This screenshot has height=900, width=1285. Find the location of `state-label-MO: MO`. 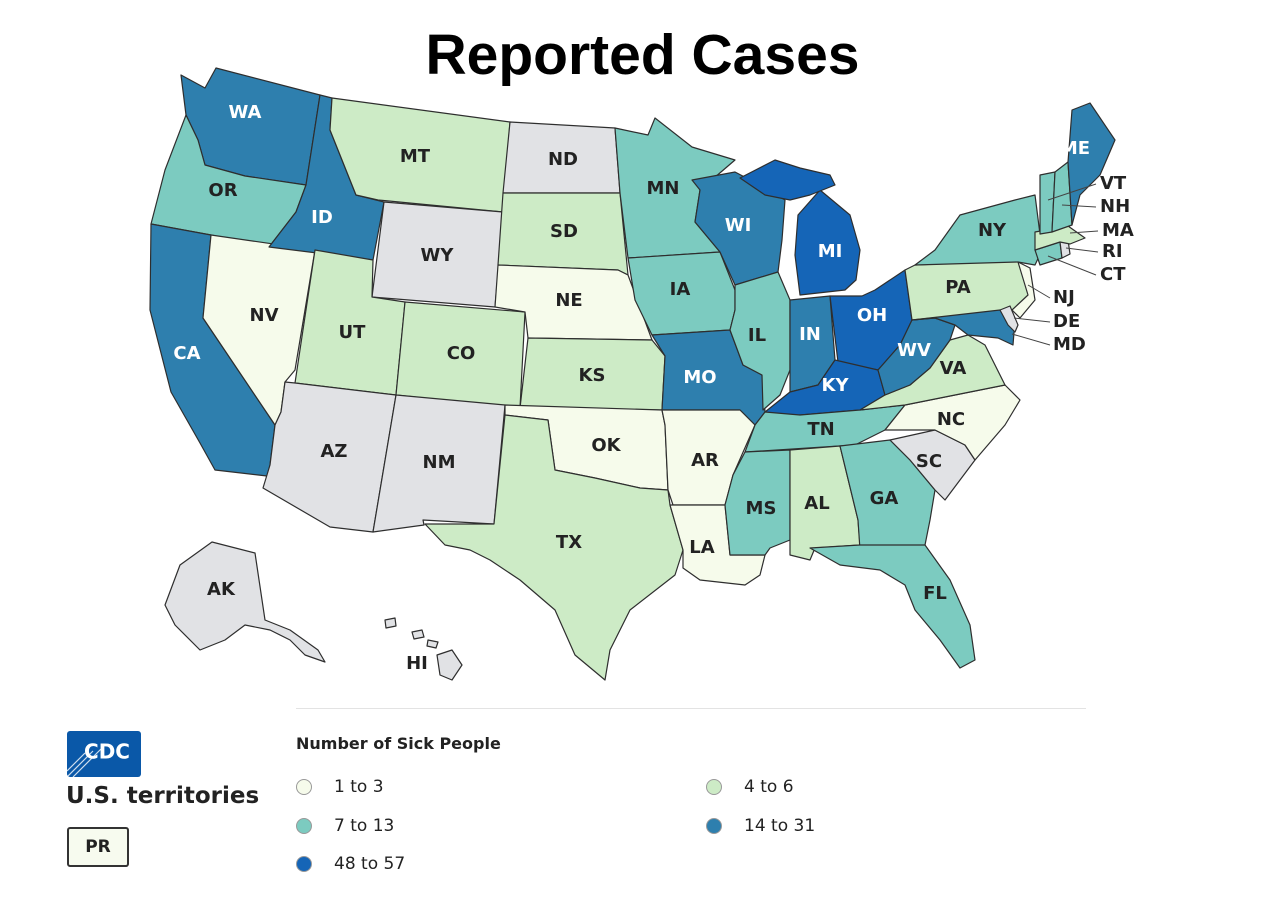

state-label-MO: MO is located at coordinates (699, 377).